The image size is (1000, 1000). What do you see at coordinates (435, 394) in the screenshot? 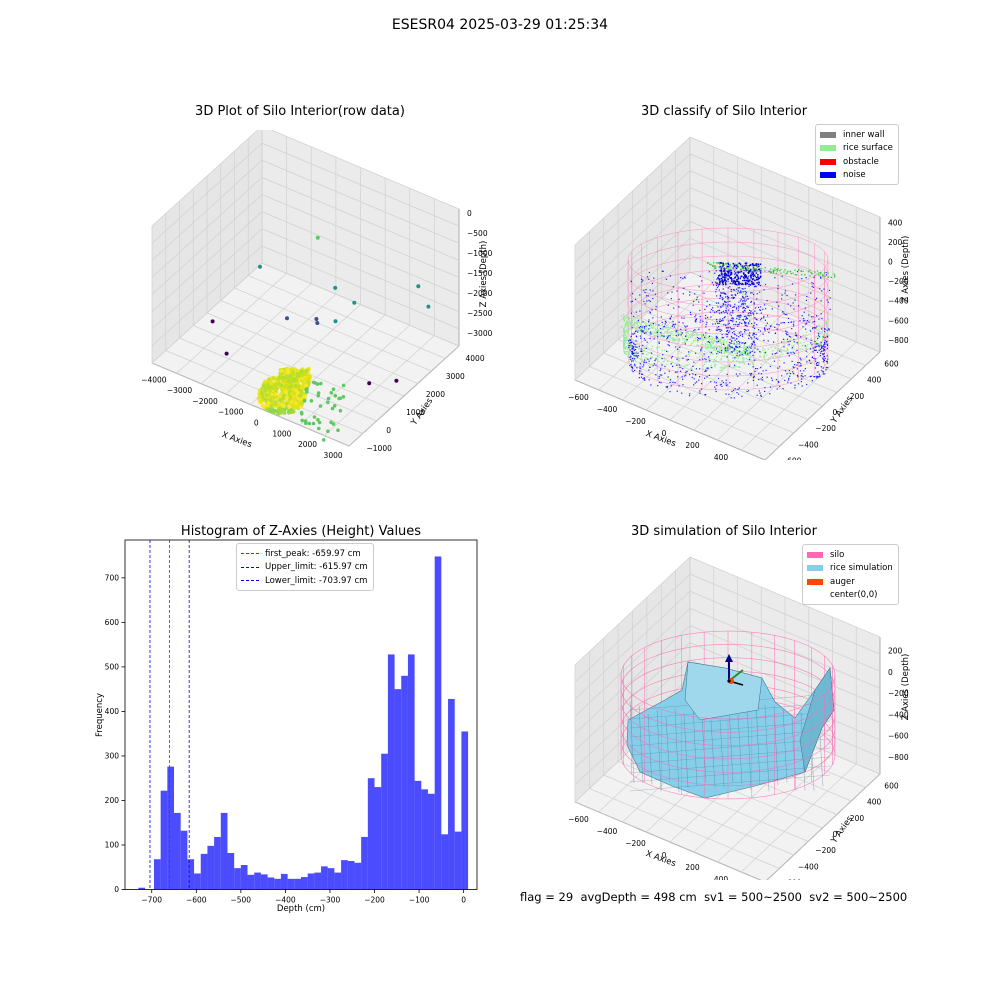
I see `y-tick-label: 2000` at bounding box center [435, 394].